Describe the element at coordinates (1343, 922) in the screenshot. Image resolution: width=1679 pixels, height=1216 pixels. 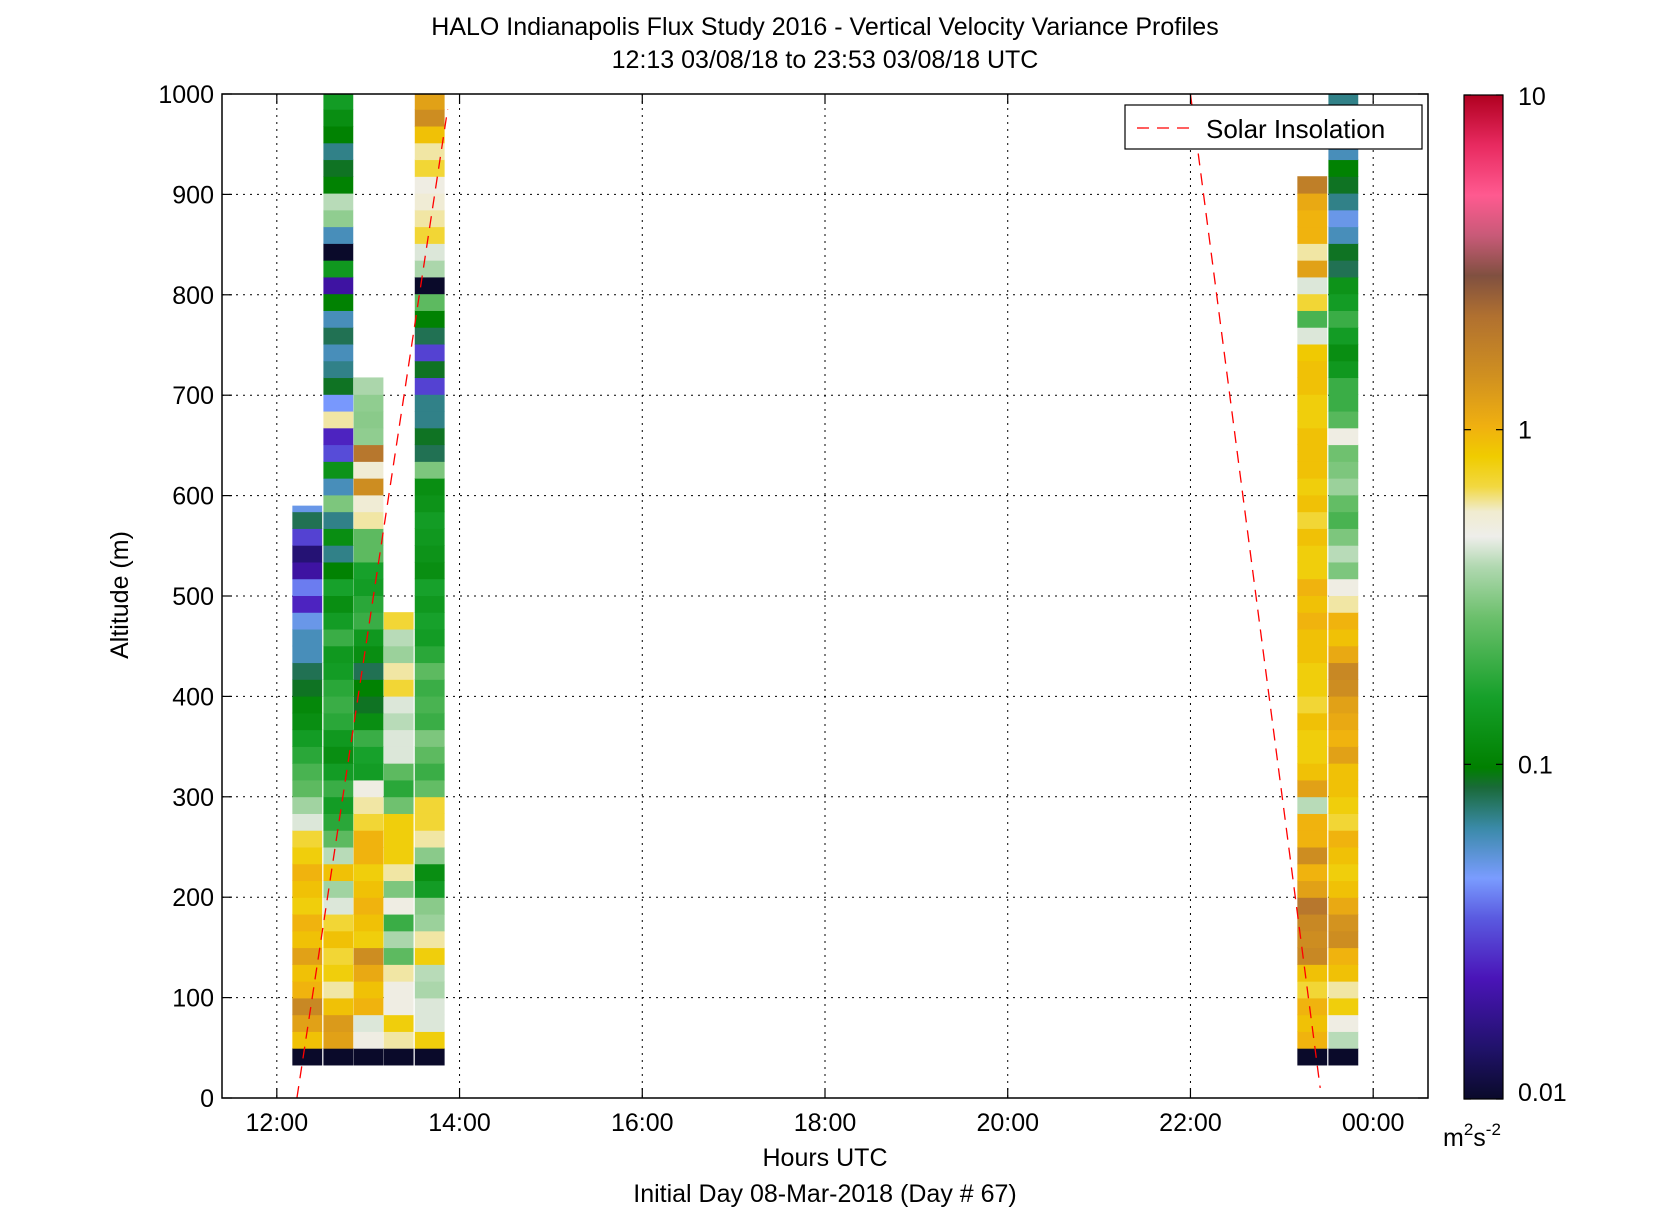
I see `heatmap-cell-c6-r8` at that location.